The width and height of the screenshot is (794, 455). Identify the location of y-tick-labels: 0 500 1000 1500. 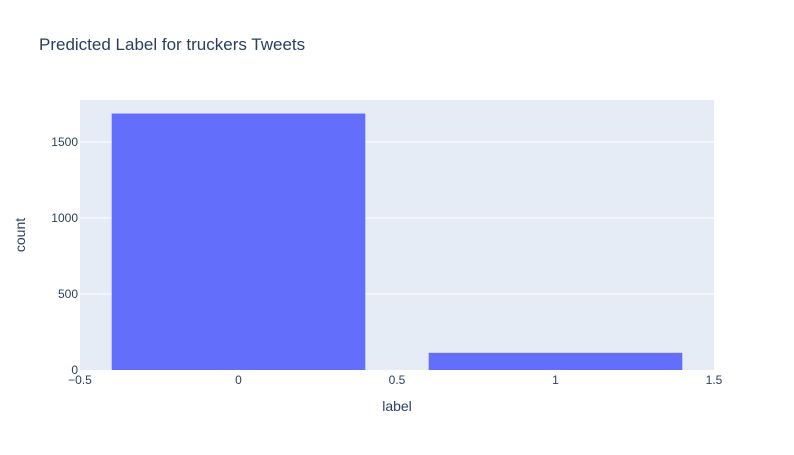
(64, 256).